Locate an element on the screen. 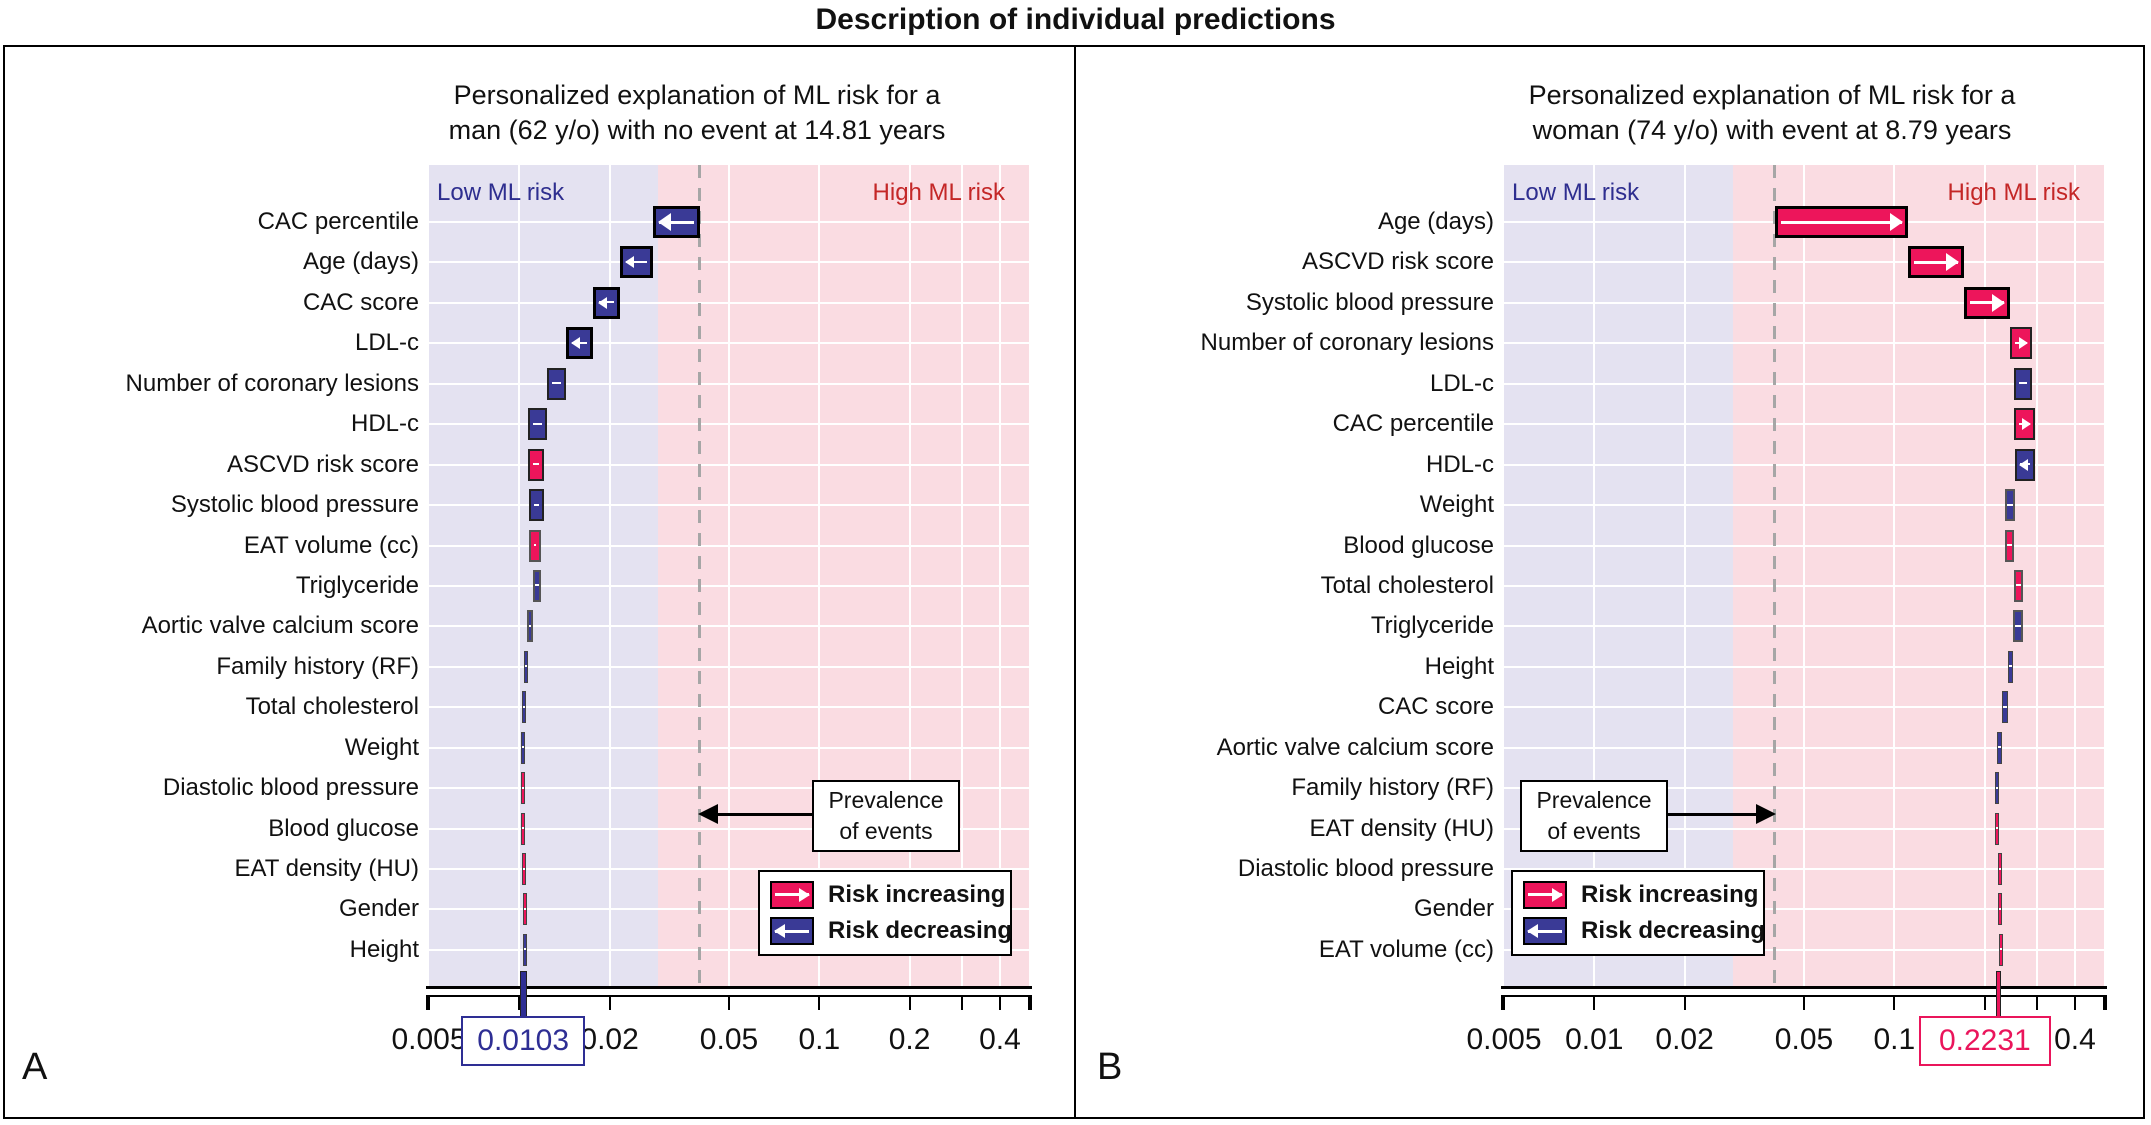 This screenshot has width=2151, height=1125. figure-title: Description of individual predictions is located at coordinates (1075, 19).